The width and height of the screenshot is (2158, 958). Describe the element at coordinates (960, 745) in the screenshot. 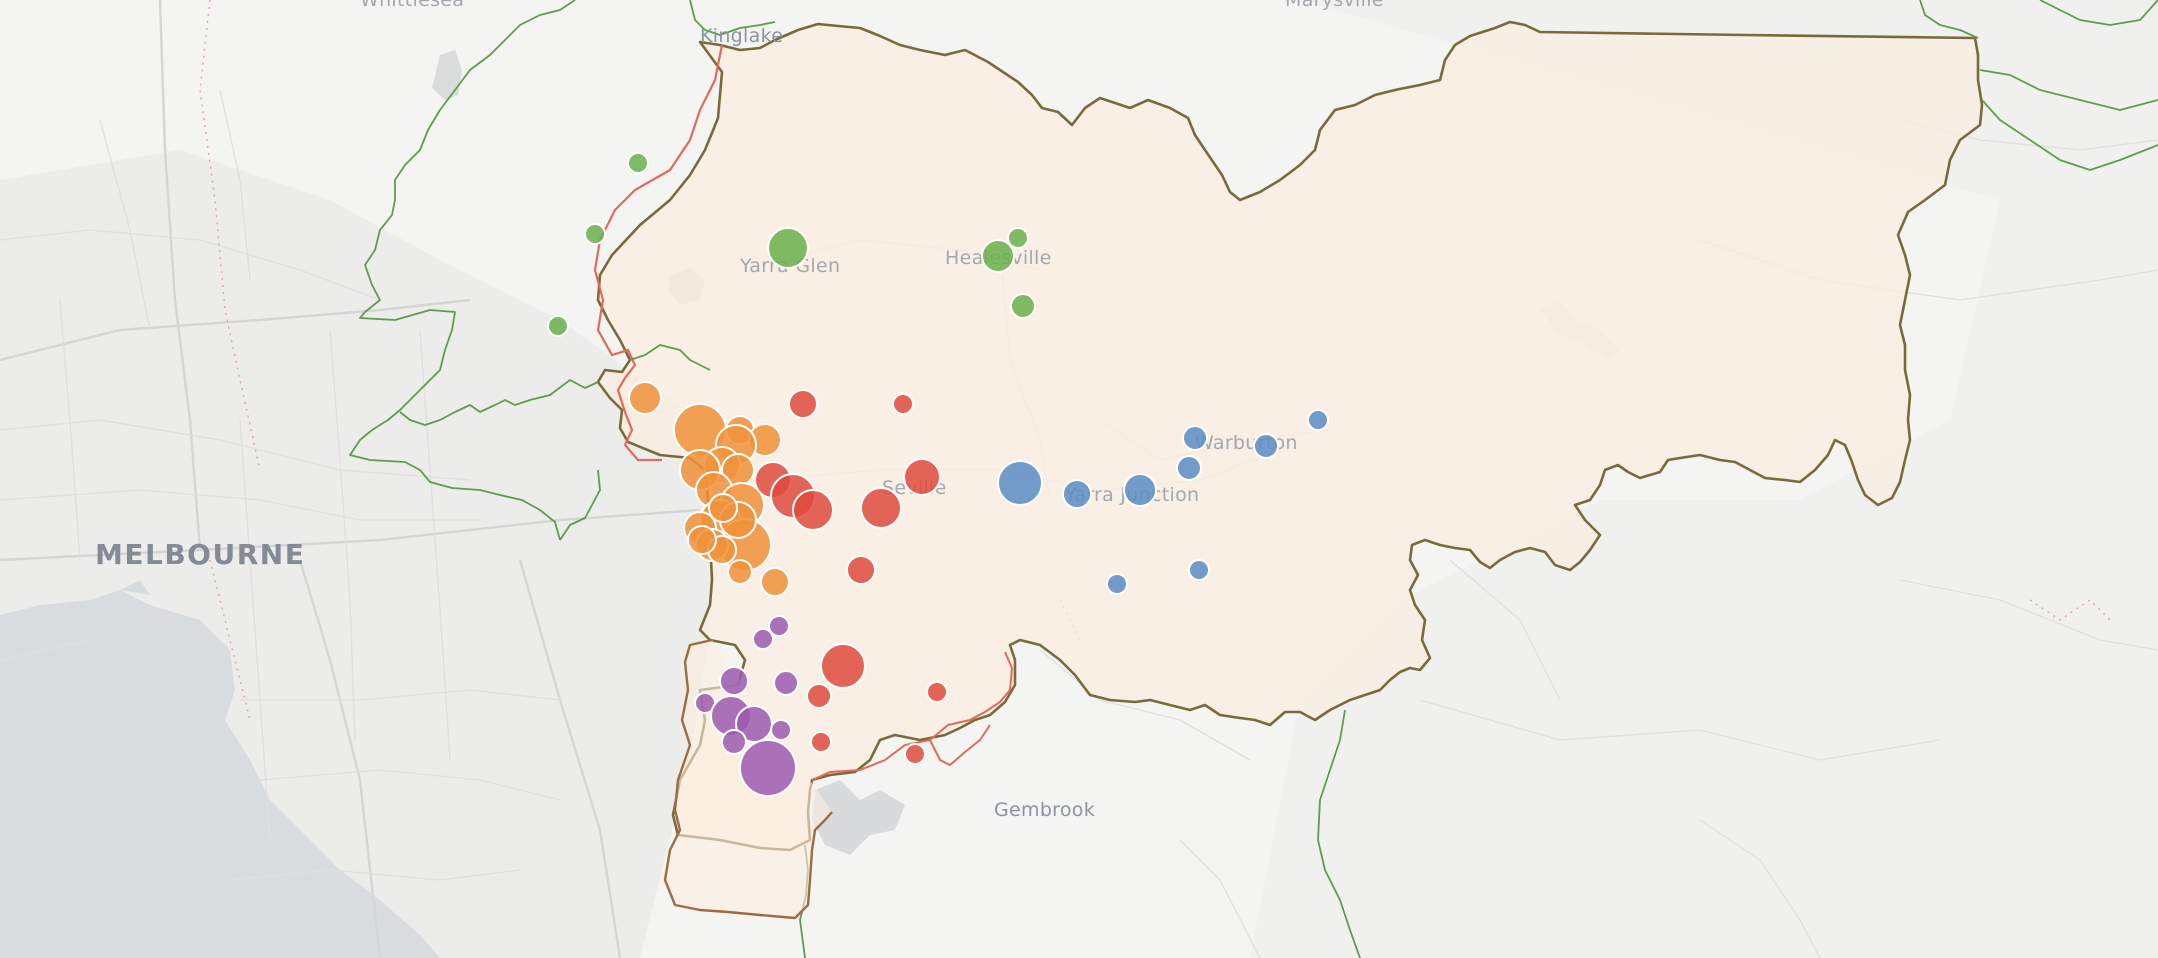

I see `boundary-red-southeast` at that location.